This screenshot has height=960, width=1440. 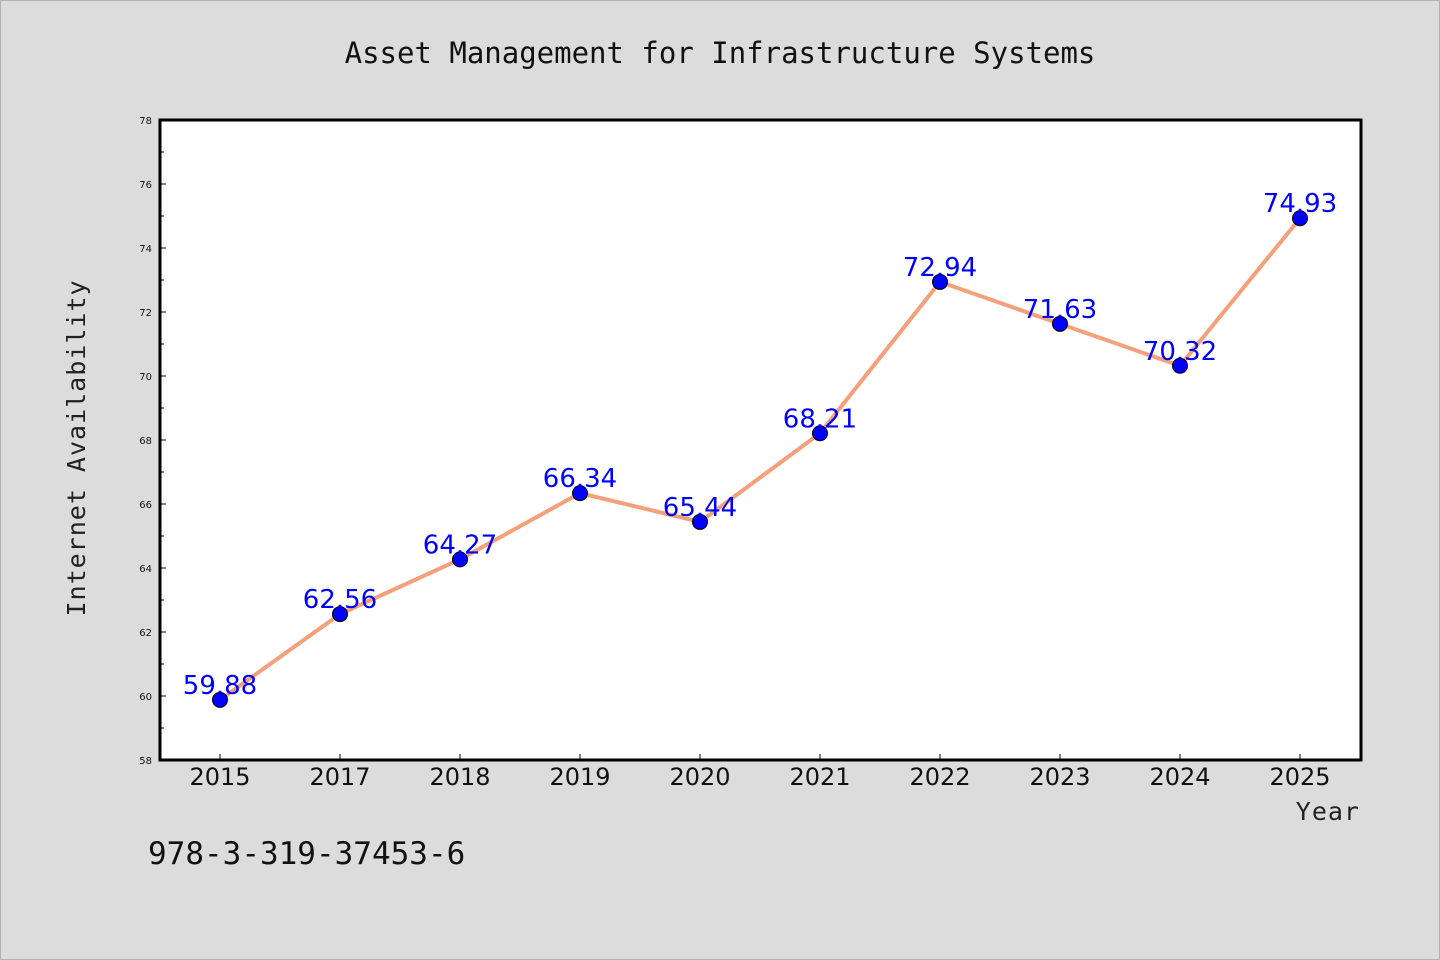 I want to click on data-label: 64.27, so click(x=460, y=545).